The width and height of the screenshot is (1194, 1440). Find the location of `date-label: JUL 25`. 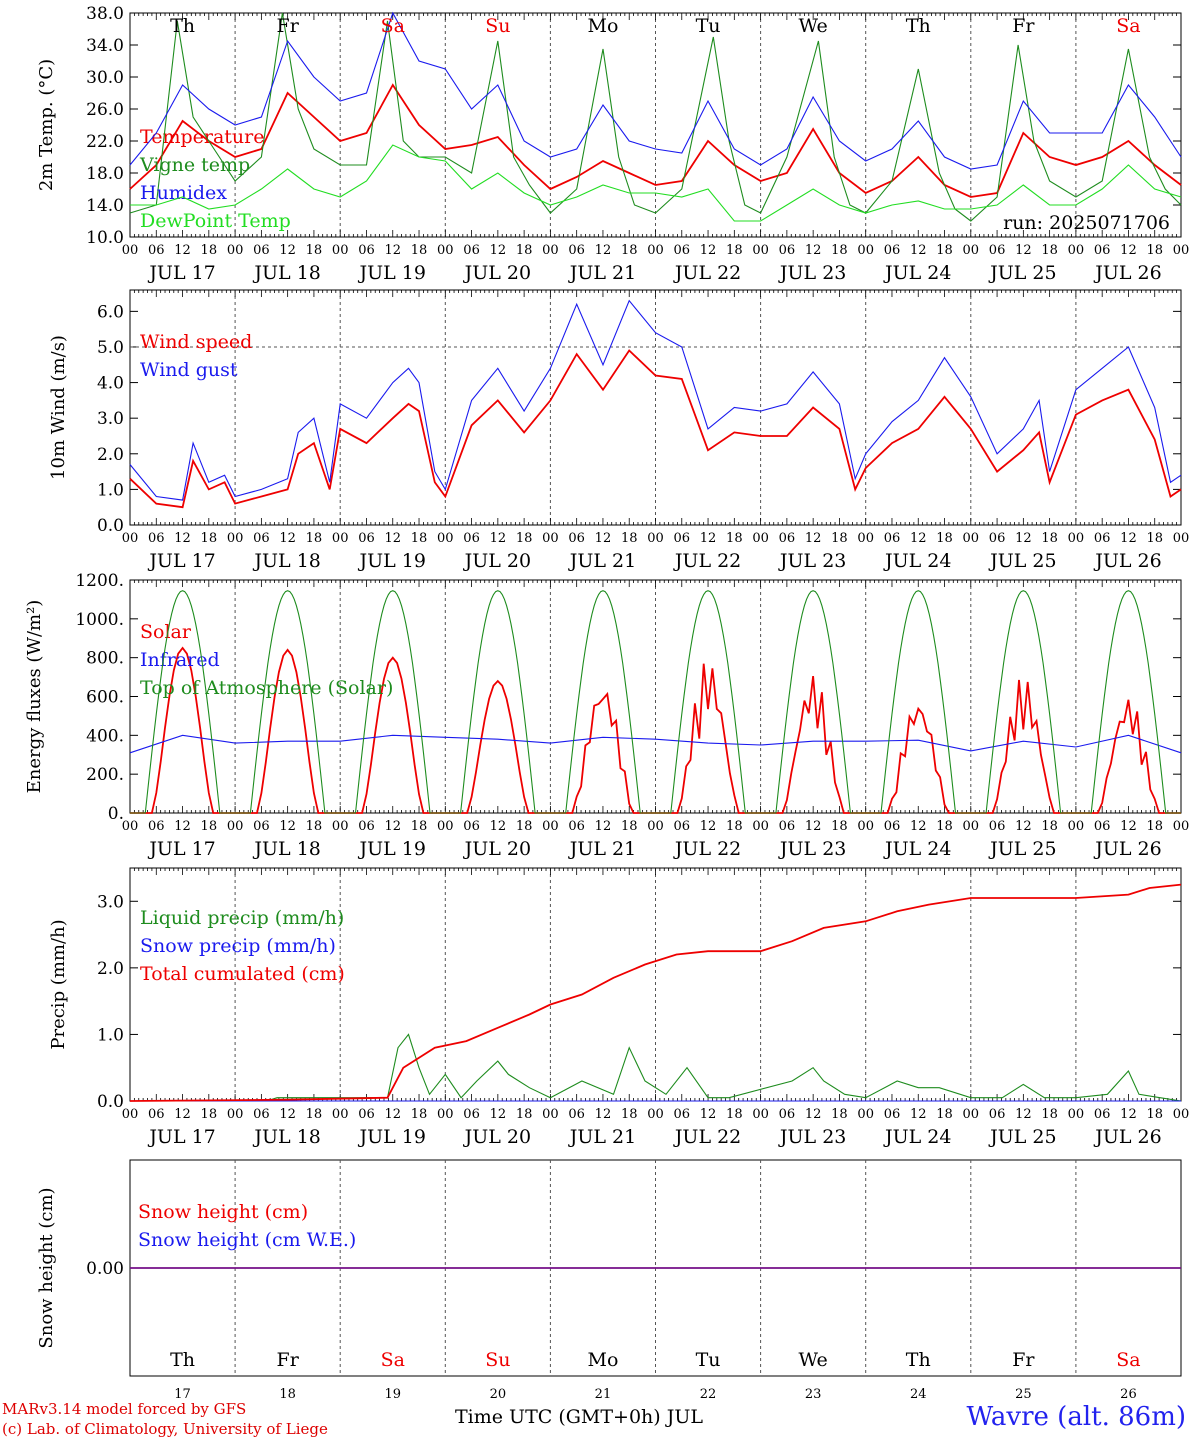

date-label: JUL 25 is located at coordinates (1022, 1137).